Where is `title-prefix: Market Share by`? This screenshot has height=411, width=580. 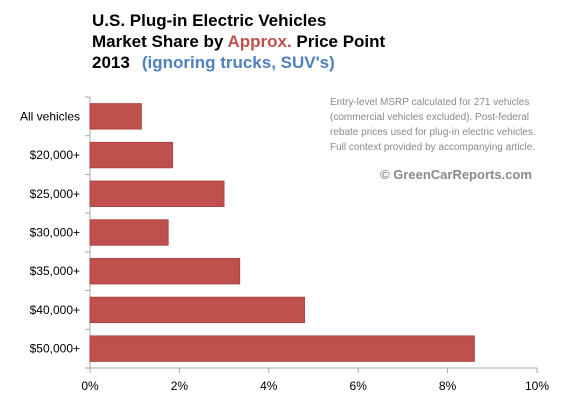 title-prefix: Market Share by is located at coordinates (160, 41).